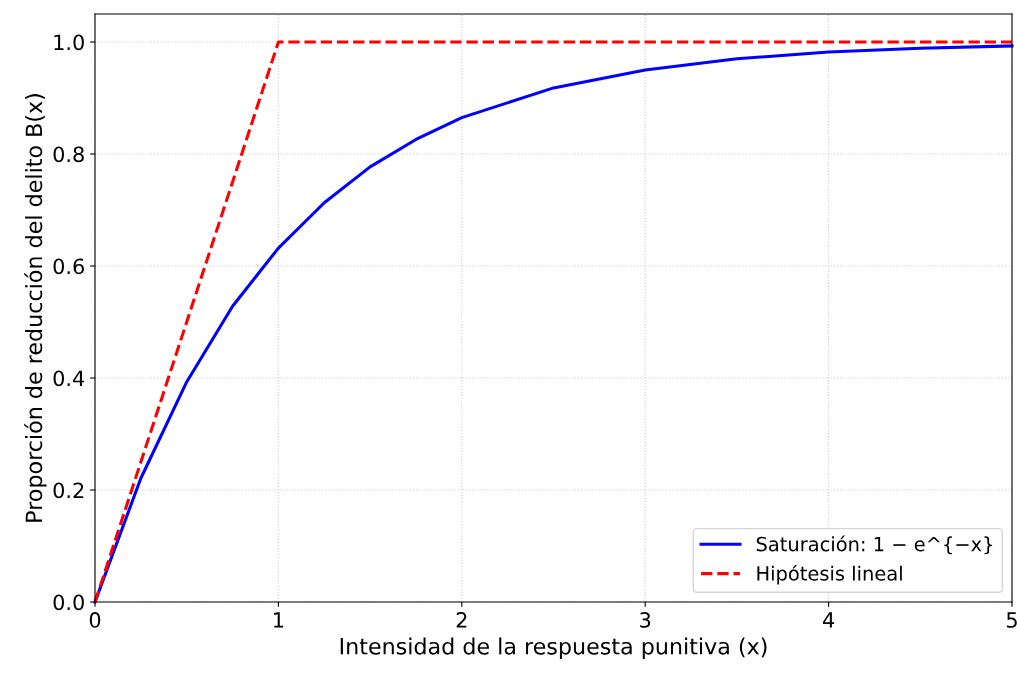  I want to click on y-tick-label: 0.6, so click(68, 266).